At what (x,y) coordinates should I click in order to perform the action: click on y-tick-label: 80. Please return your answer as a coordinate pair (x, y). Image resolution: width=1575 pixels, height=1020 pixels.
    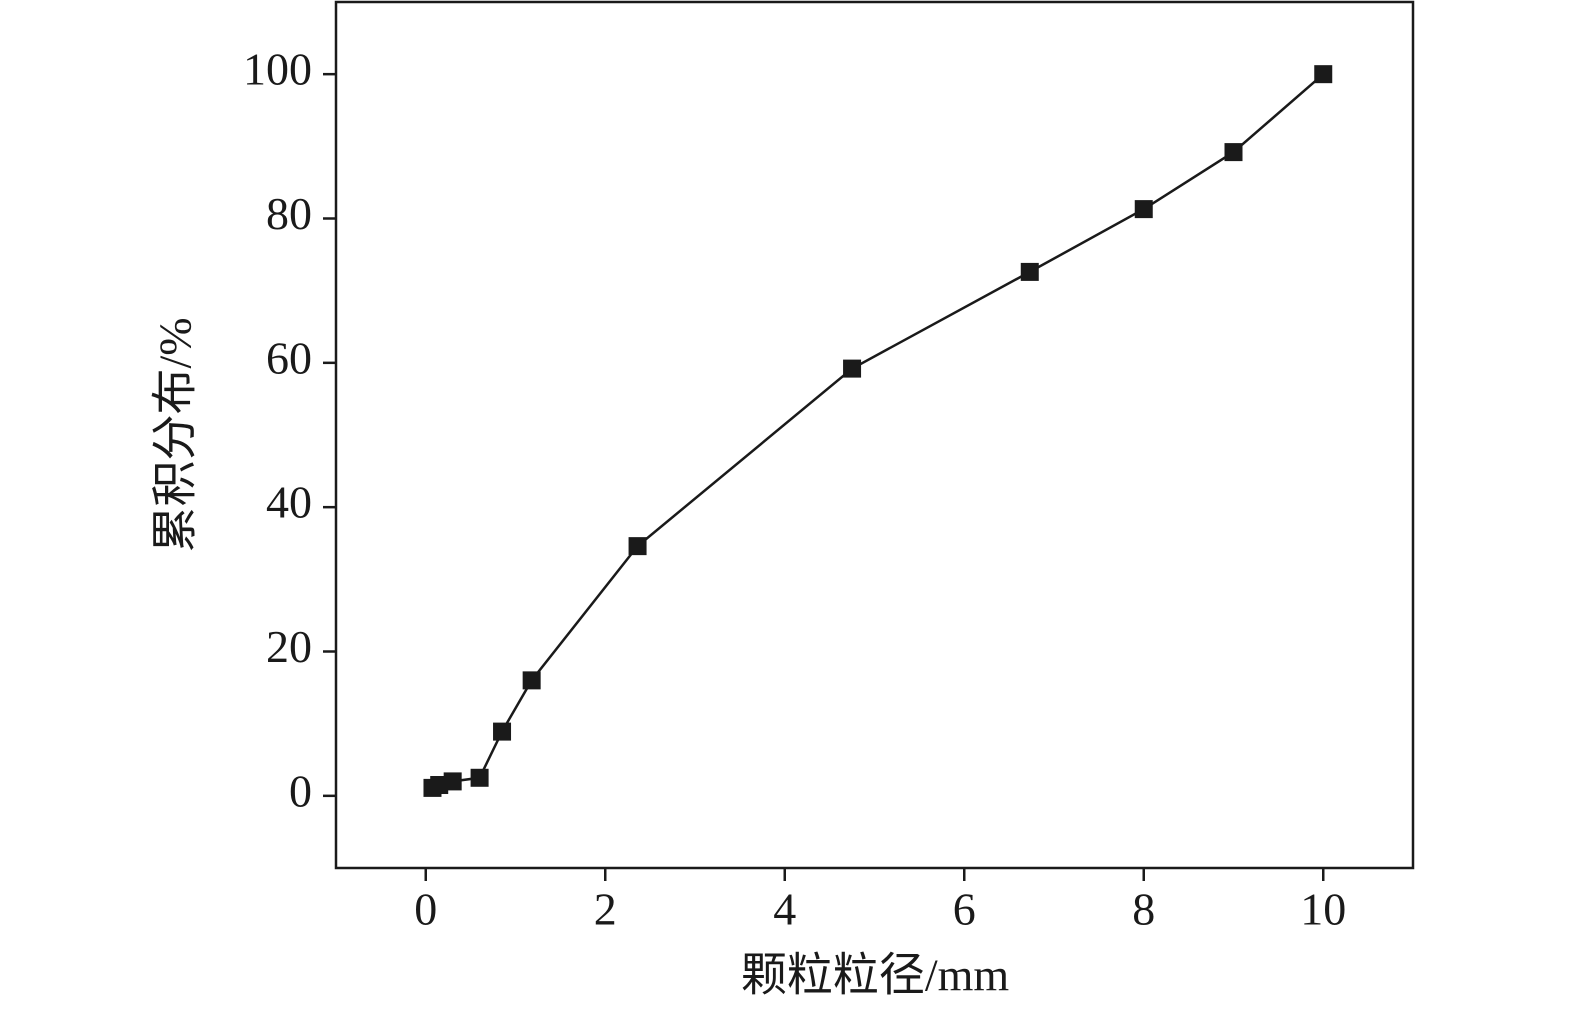
    Looking at the image, I should click on (289, 213).